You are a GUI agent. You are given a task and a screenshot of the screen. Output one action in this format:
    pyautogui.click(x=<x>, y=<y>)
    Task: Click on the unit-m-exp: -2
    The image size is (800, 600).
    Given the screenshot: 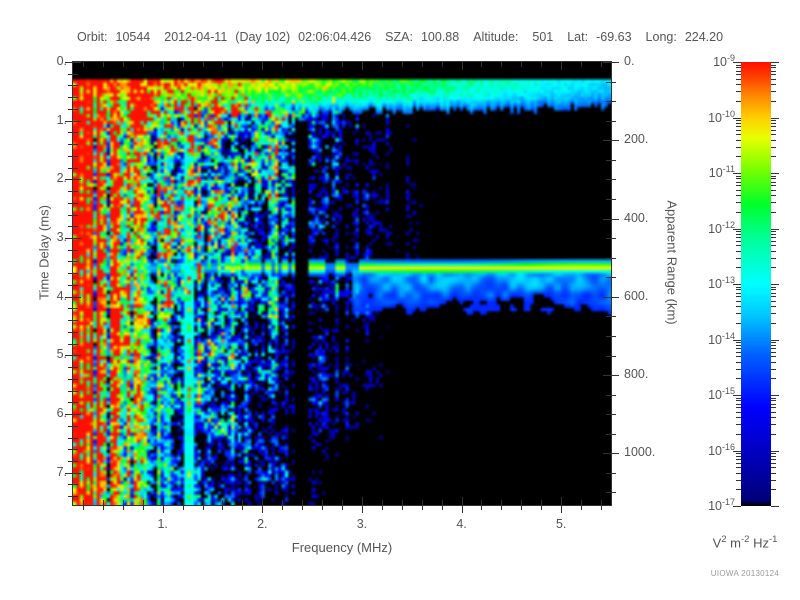 What is the action you would take?
    pyautogui.click(x=745, y=539)
    